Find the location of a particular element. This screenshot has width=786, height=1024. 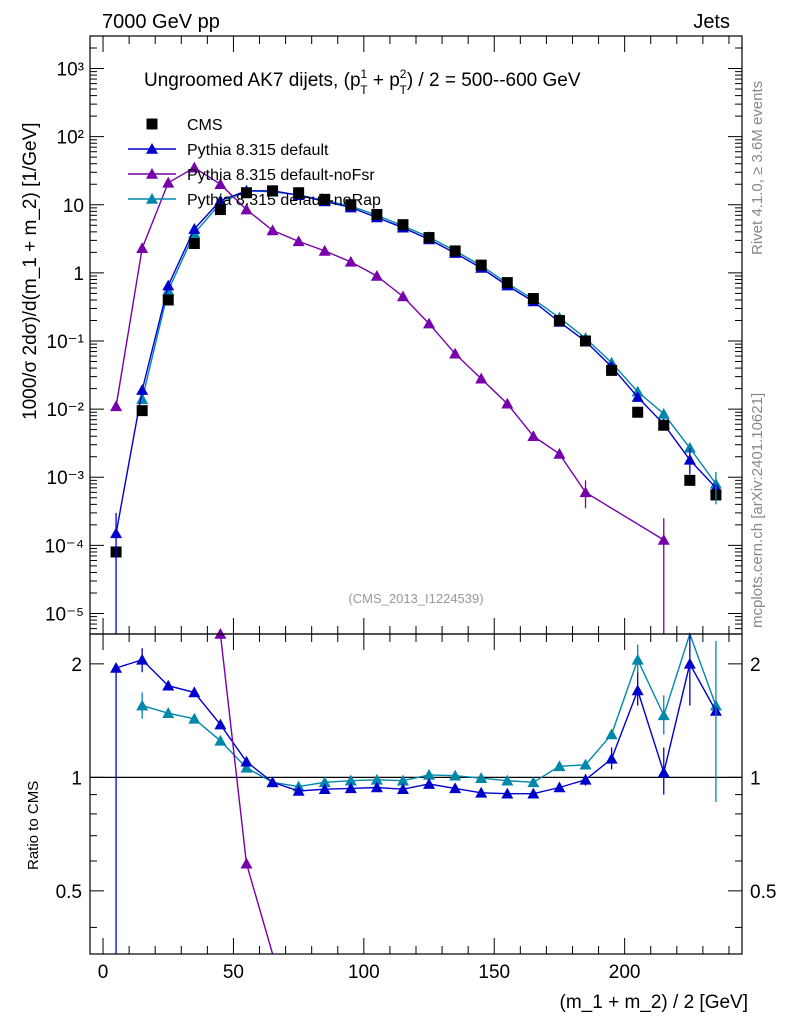

ratio-y-axis-title: Ratio to CMS is located at coordinates (33, 825).